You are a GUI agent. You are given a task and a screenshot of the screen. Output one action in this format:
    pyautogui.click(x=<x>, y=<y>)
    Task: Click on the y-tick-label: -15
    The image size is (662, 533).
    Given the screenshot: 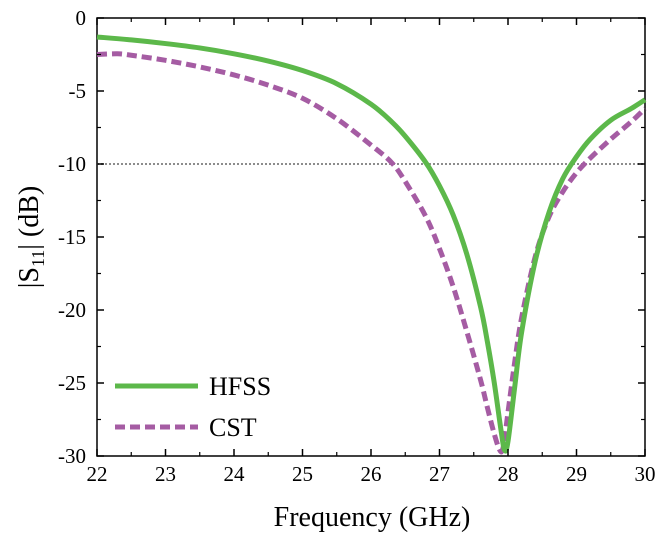 What is the action you would take?
    pyautogui.click(x=72, y=237)
    